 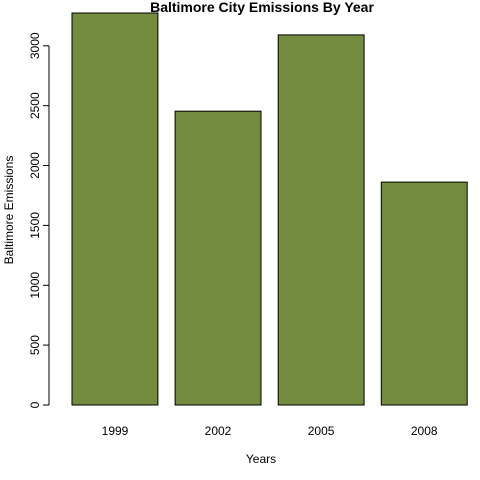 I want to click on x-tick-label: 1999, so click(x=115, y=431).